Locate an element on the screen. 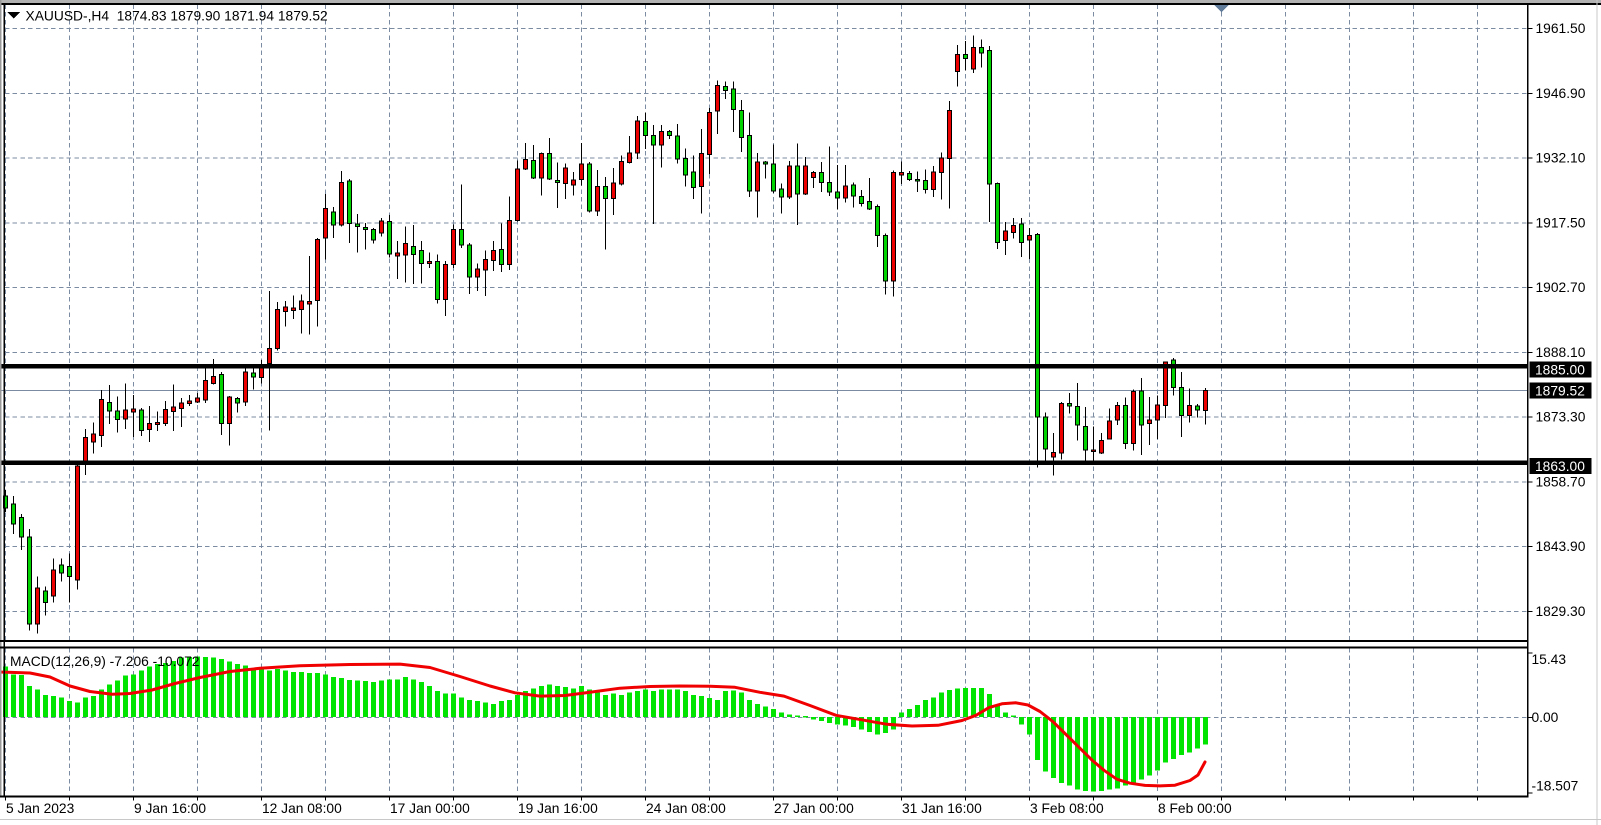 The height and width of the screenshot is (825, 1601). svg-text: 1873.30 is located at coordinates (1561, 417).